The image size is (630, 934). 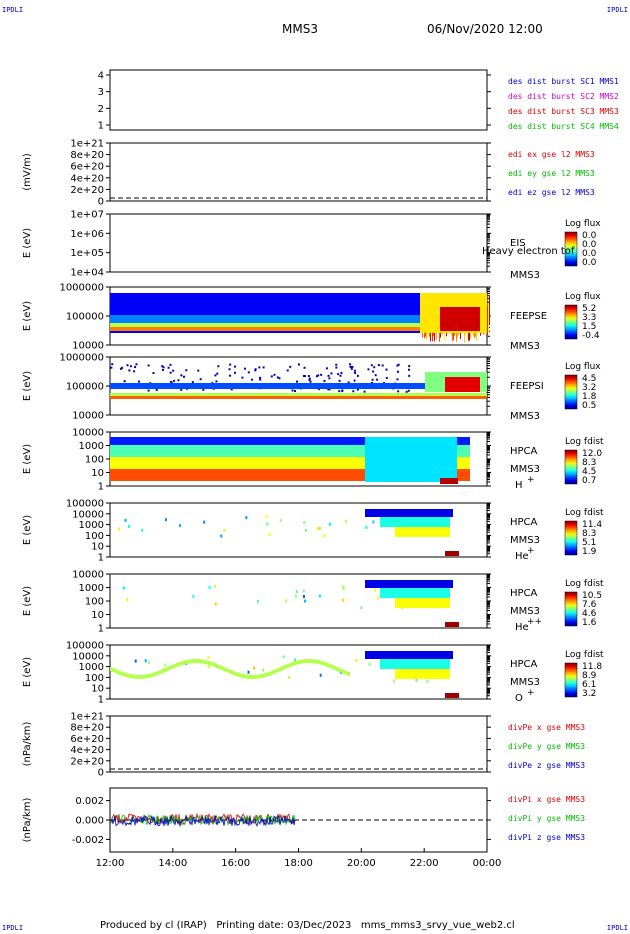 I want to click on y-tick-label: 1000, so click(x=91, y=525).